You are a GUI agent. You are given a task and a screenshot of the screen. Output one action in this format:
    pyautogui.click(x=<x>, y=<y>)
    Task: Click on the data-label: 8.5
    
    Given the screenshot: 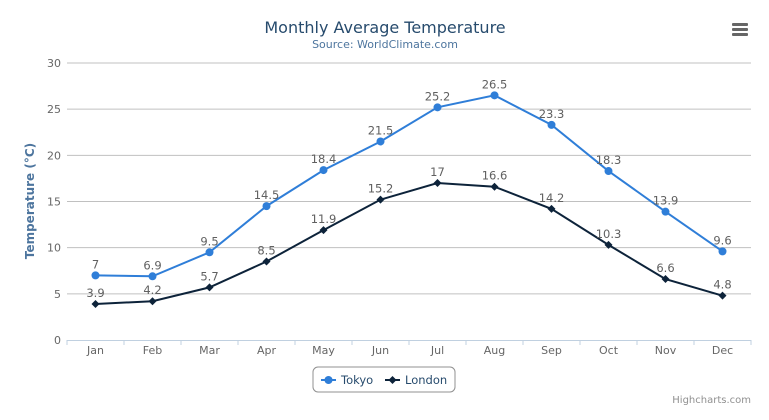 What is the action you would take?
    pyautogui.click(x=266, y=251)
    